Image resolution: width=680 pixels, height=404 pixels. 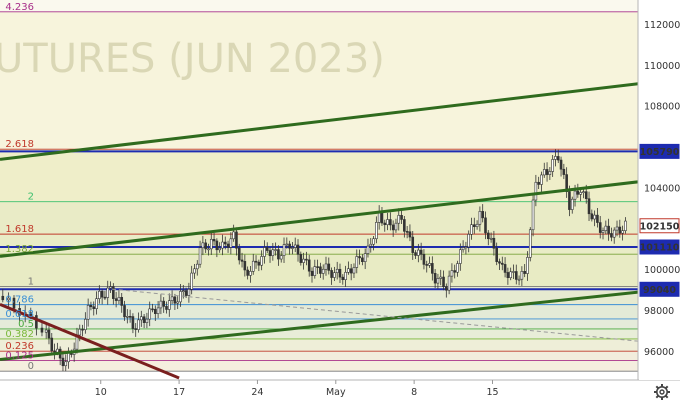 I want to click on time-axis-background, so click(x=340, y=392).